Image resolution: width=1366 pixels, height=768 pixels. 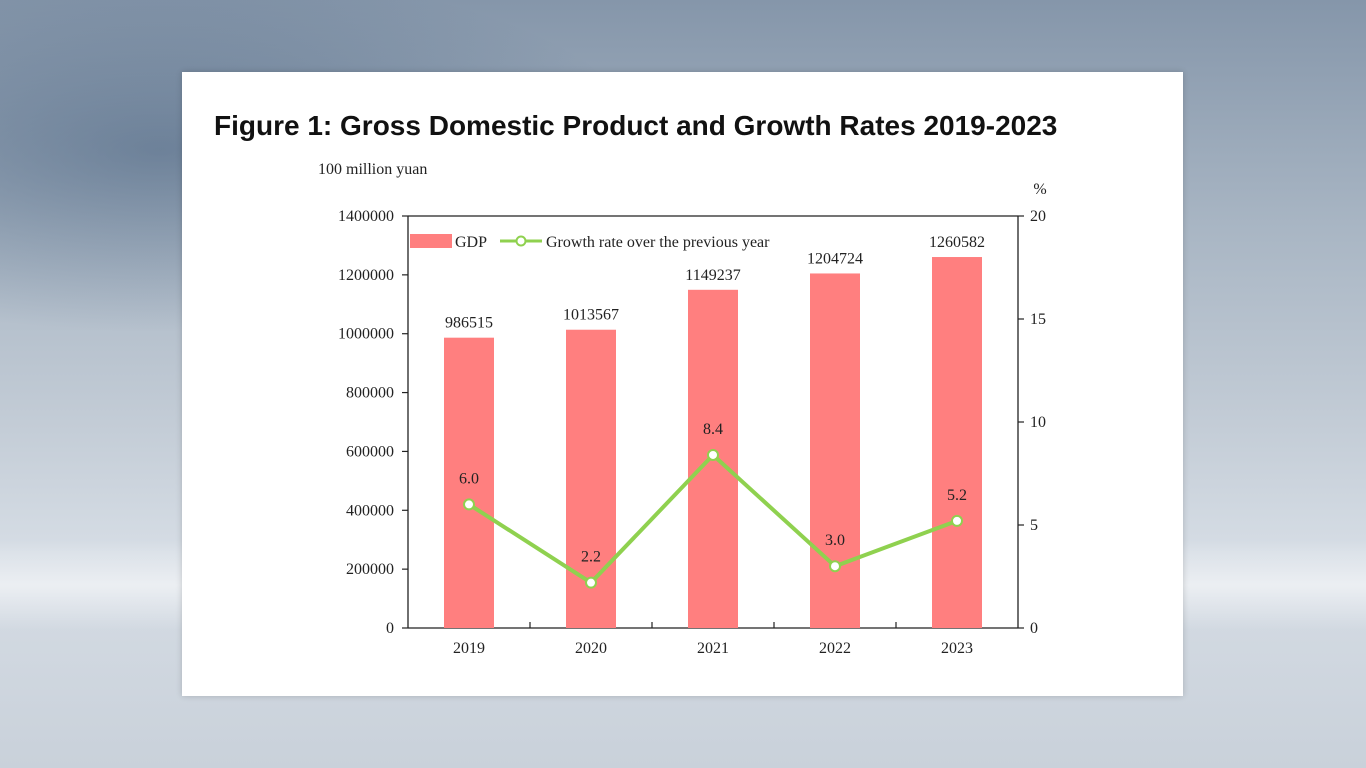 What do you see at coordinates (521, 241) in the screenshot?
I see `legend-growth-marker` at bounding box center [521, 241].